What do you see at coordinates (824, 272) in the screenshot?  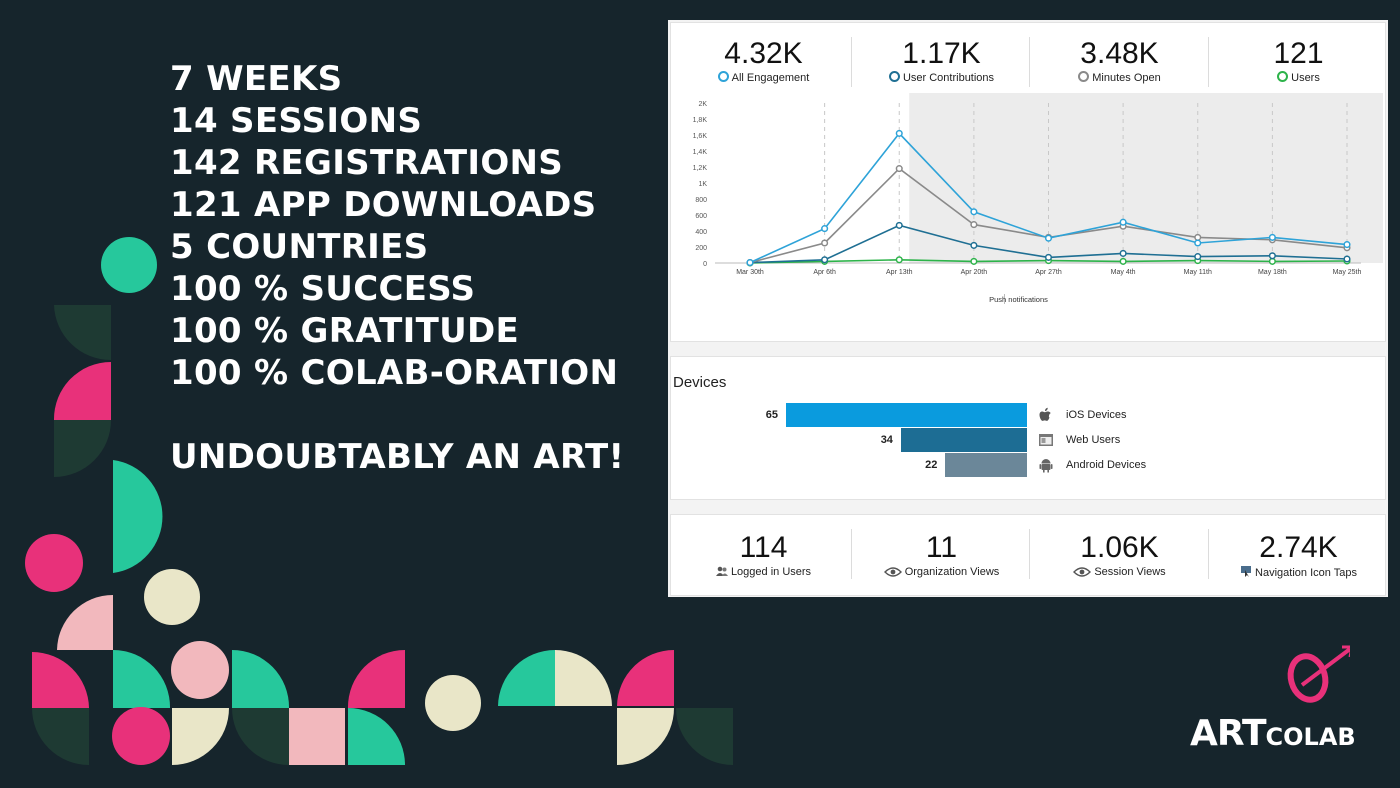 I see `x-tick-label: Apr 6th` at bounding box center [824, 272].